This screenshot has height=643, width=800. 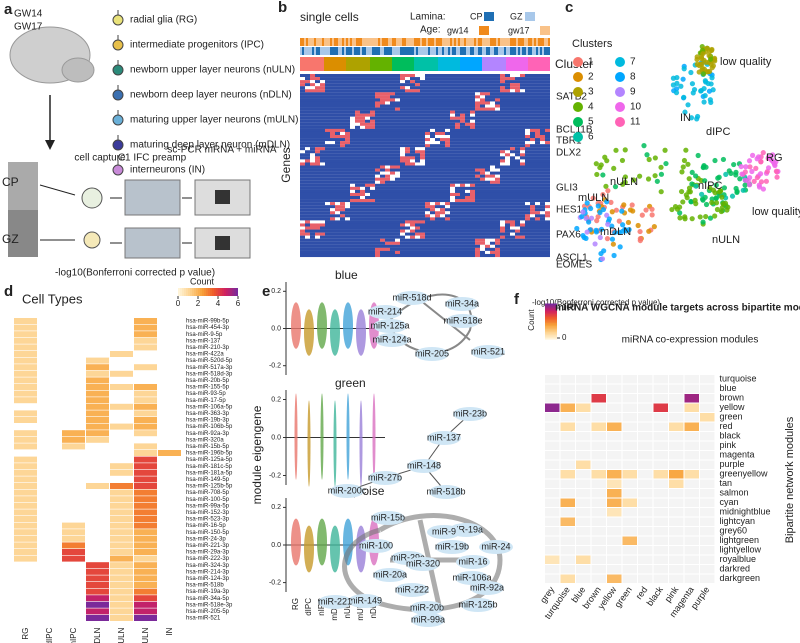 What do you see at coordinates (208, 533) in the screenshot?
I see `row-label: hsa-miR-150-5p` at bounding box center [208, 533].